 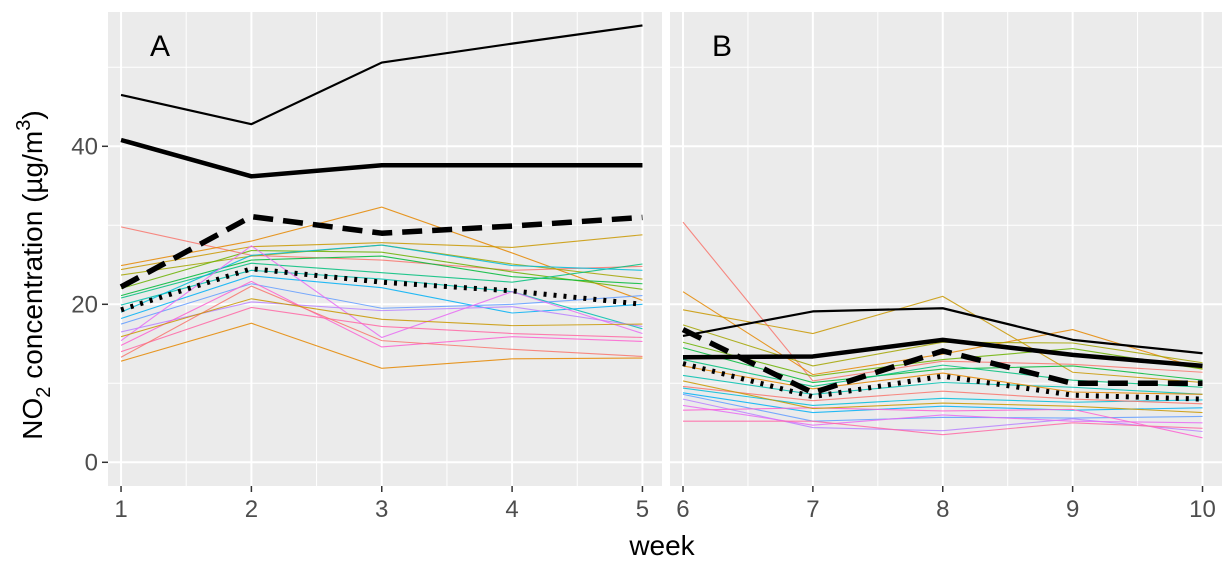 What do you see at coordinates (942, 509) in the screenshot?
I see `x-tick-label: 8` at bounding box center [942, 509].